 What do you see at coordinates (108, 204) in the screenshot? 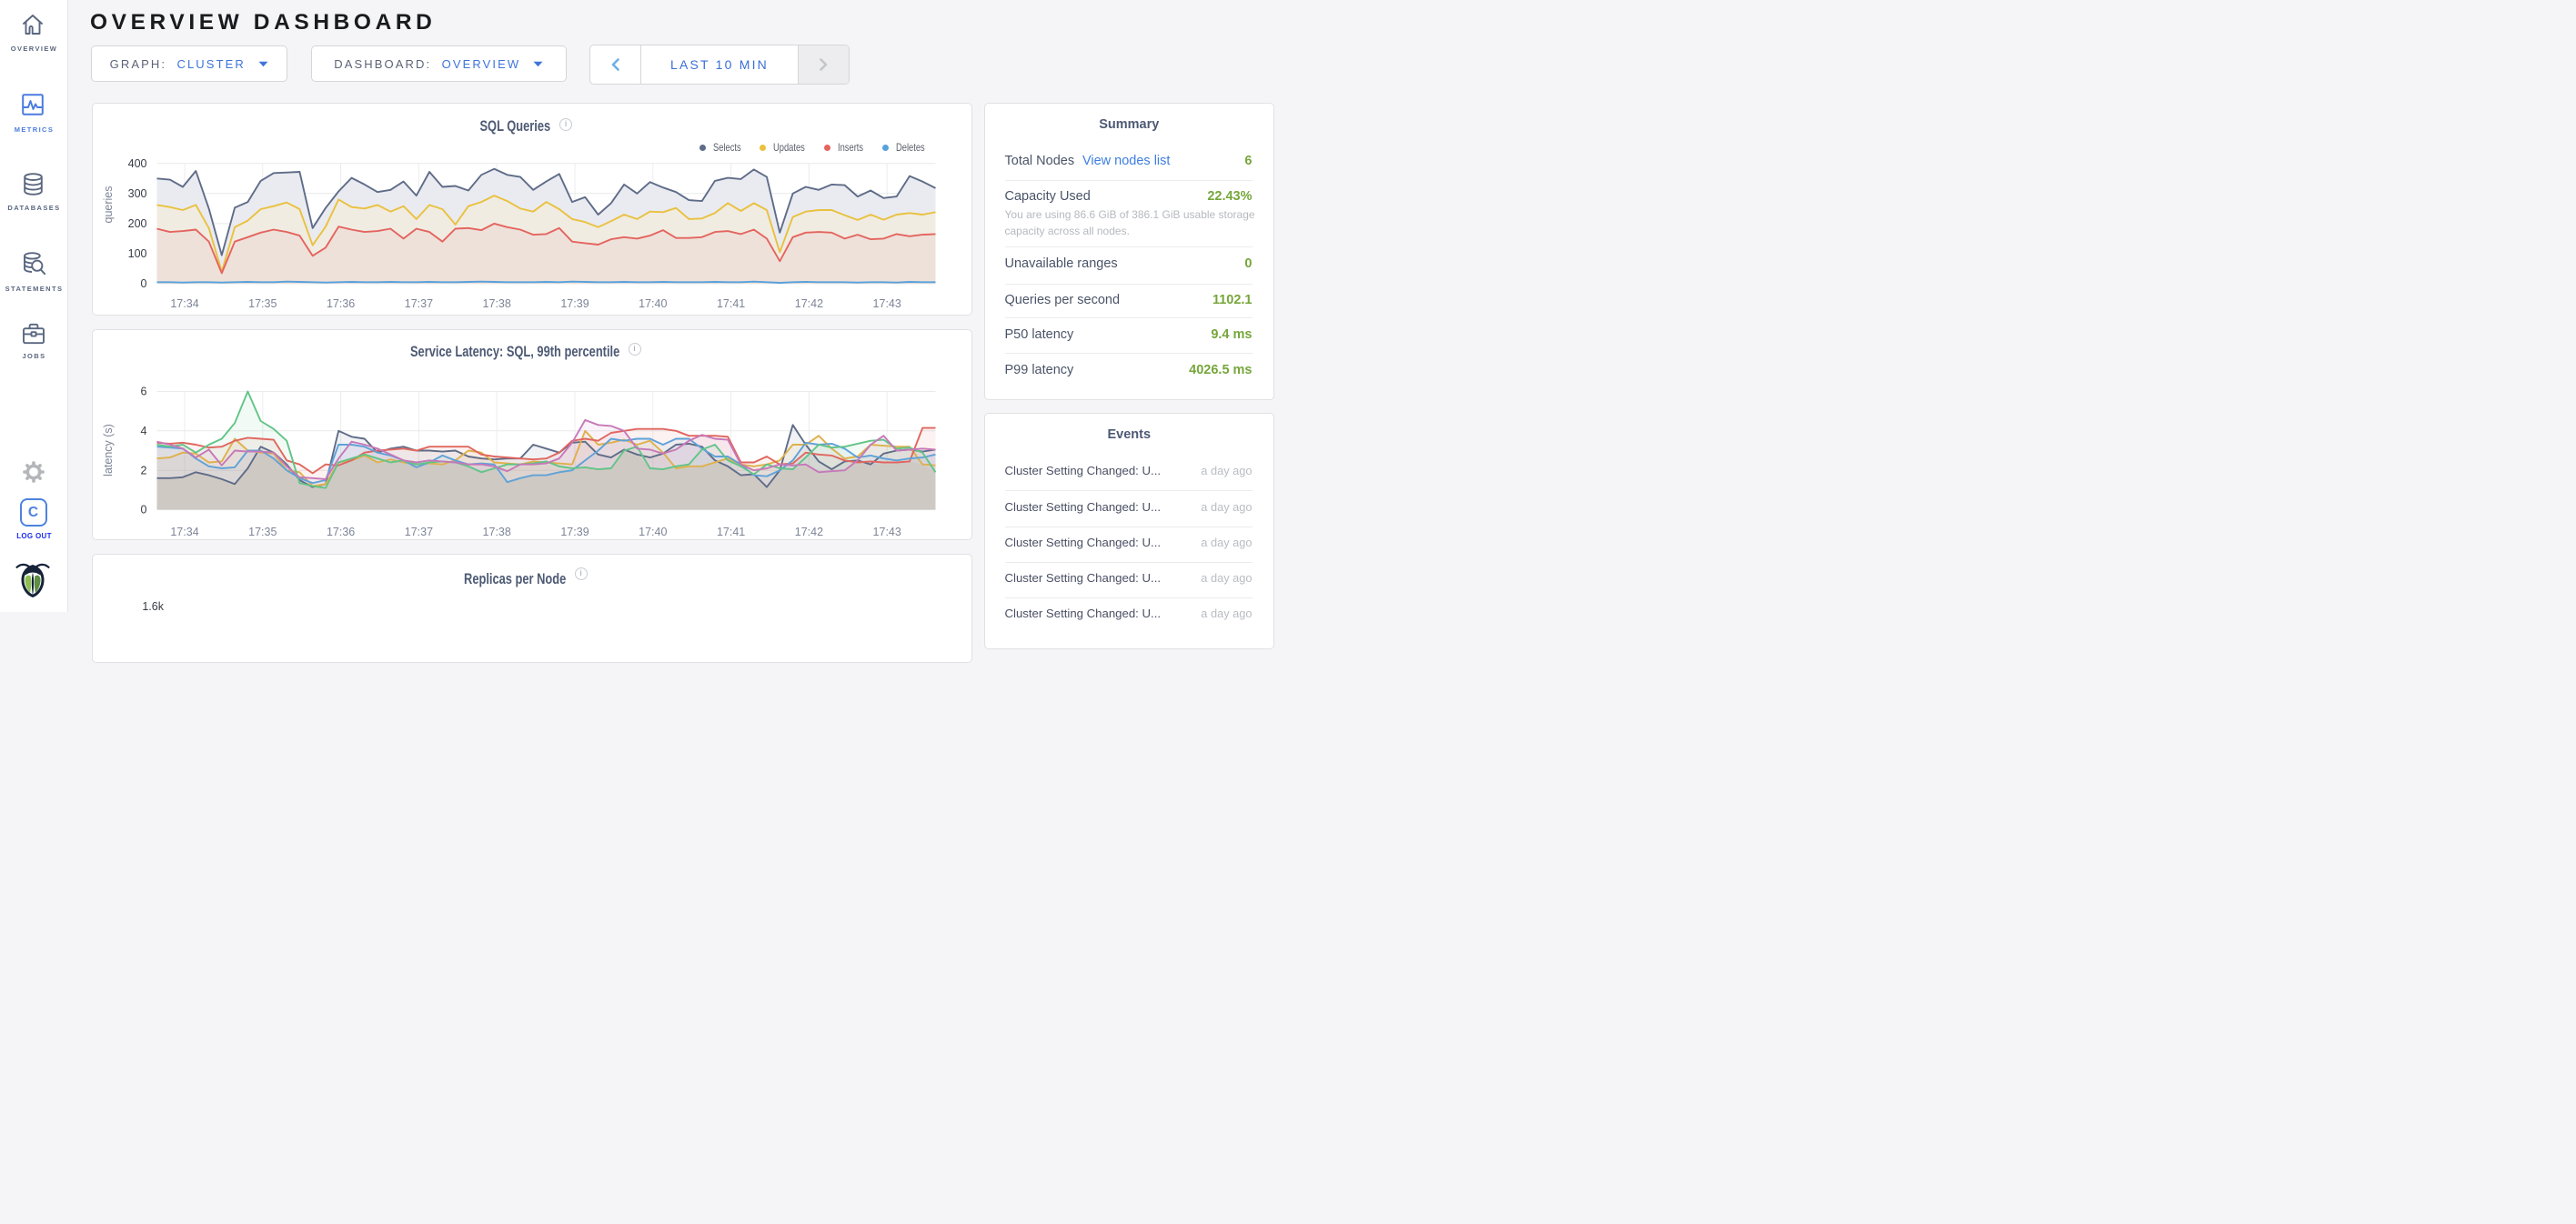
I see `svg-text: queries` at bounding box center [108, 204].